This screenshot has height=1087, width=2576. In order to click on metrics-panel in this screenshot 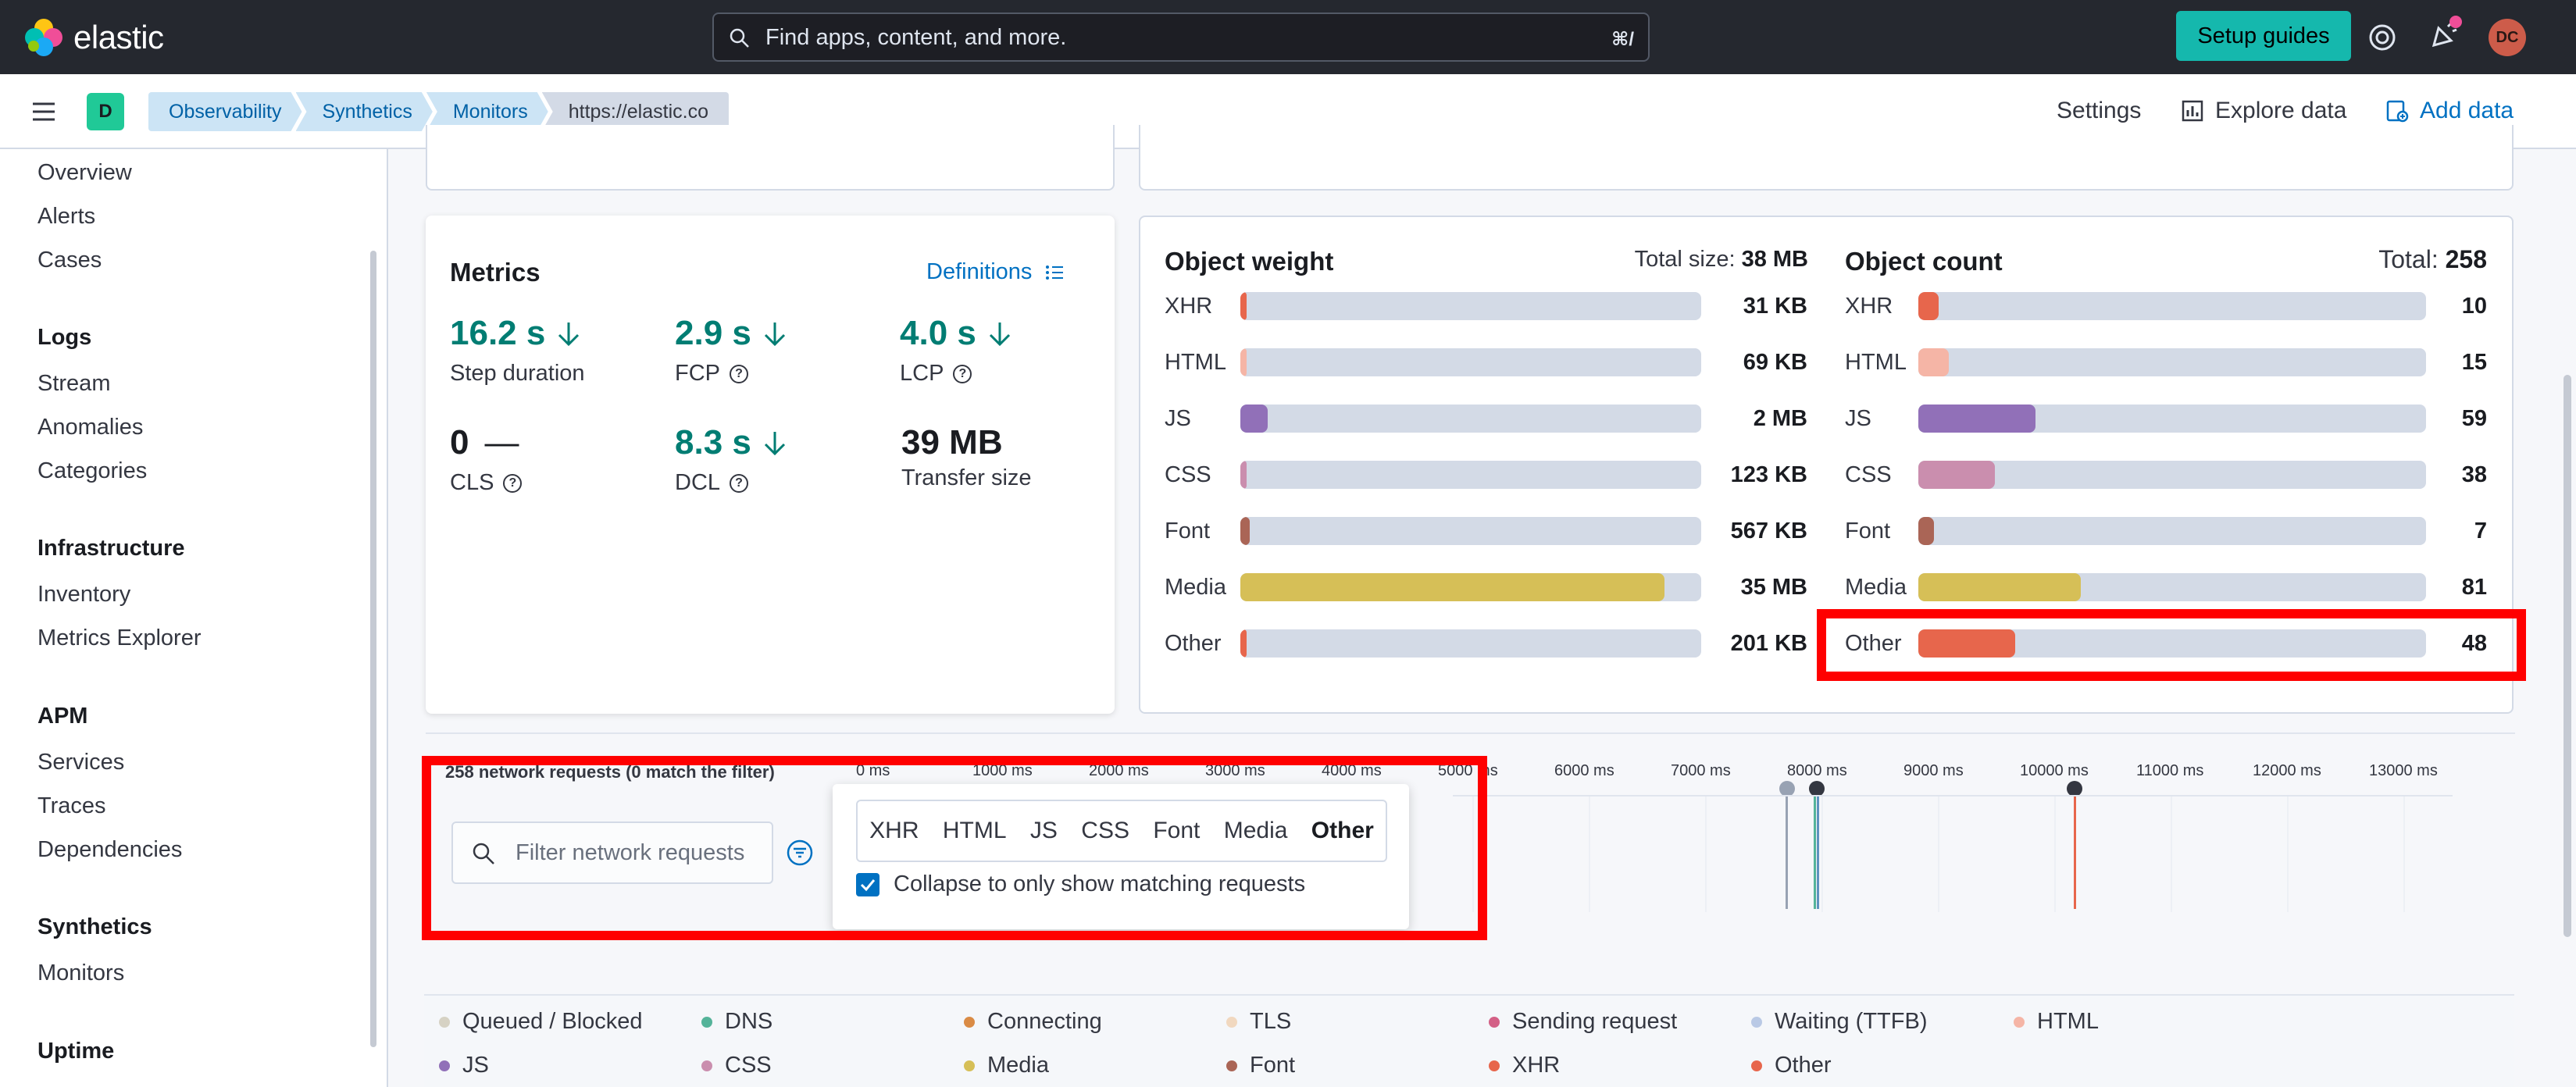, I will do `click(770, 465)`.